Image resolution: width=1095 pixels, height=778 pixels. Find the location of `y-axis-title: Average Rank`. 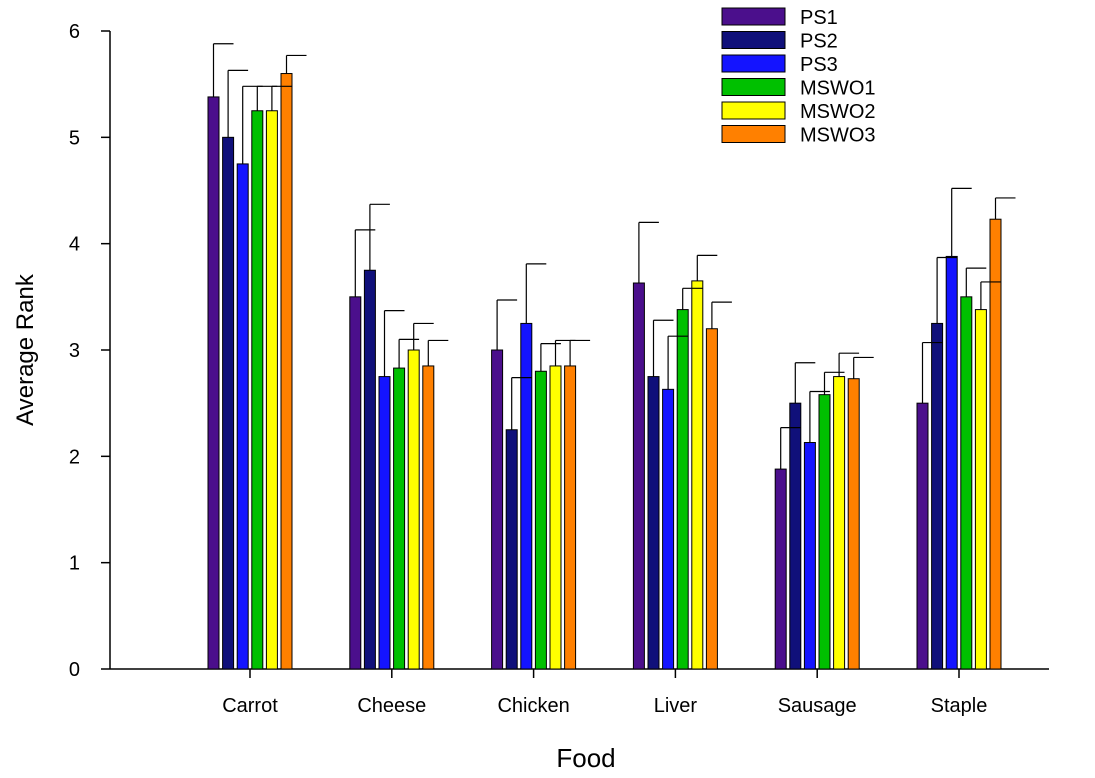

y-axis-title: Average Rank is located at coordinates (25, 349).